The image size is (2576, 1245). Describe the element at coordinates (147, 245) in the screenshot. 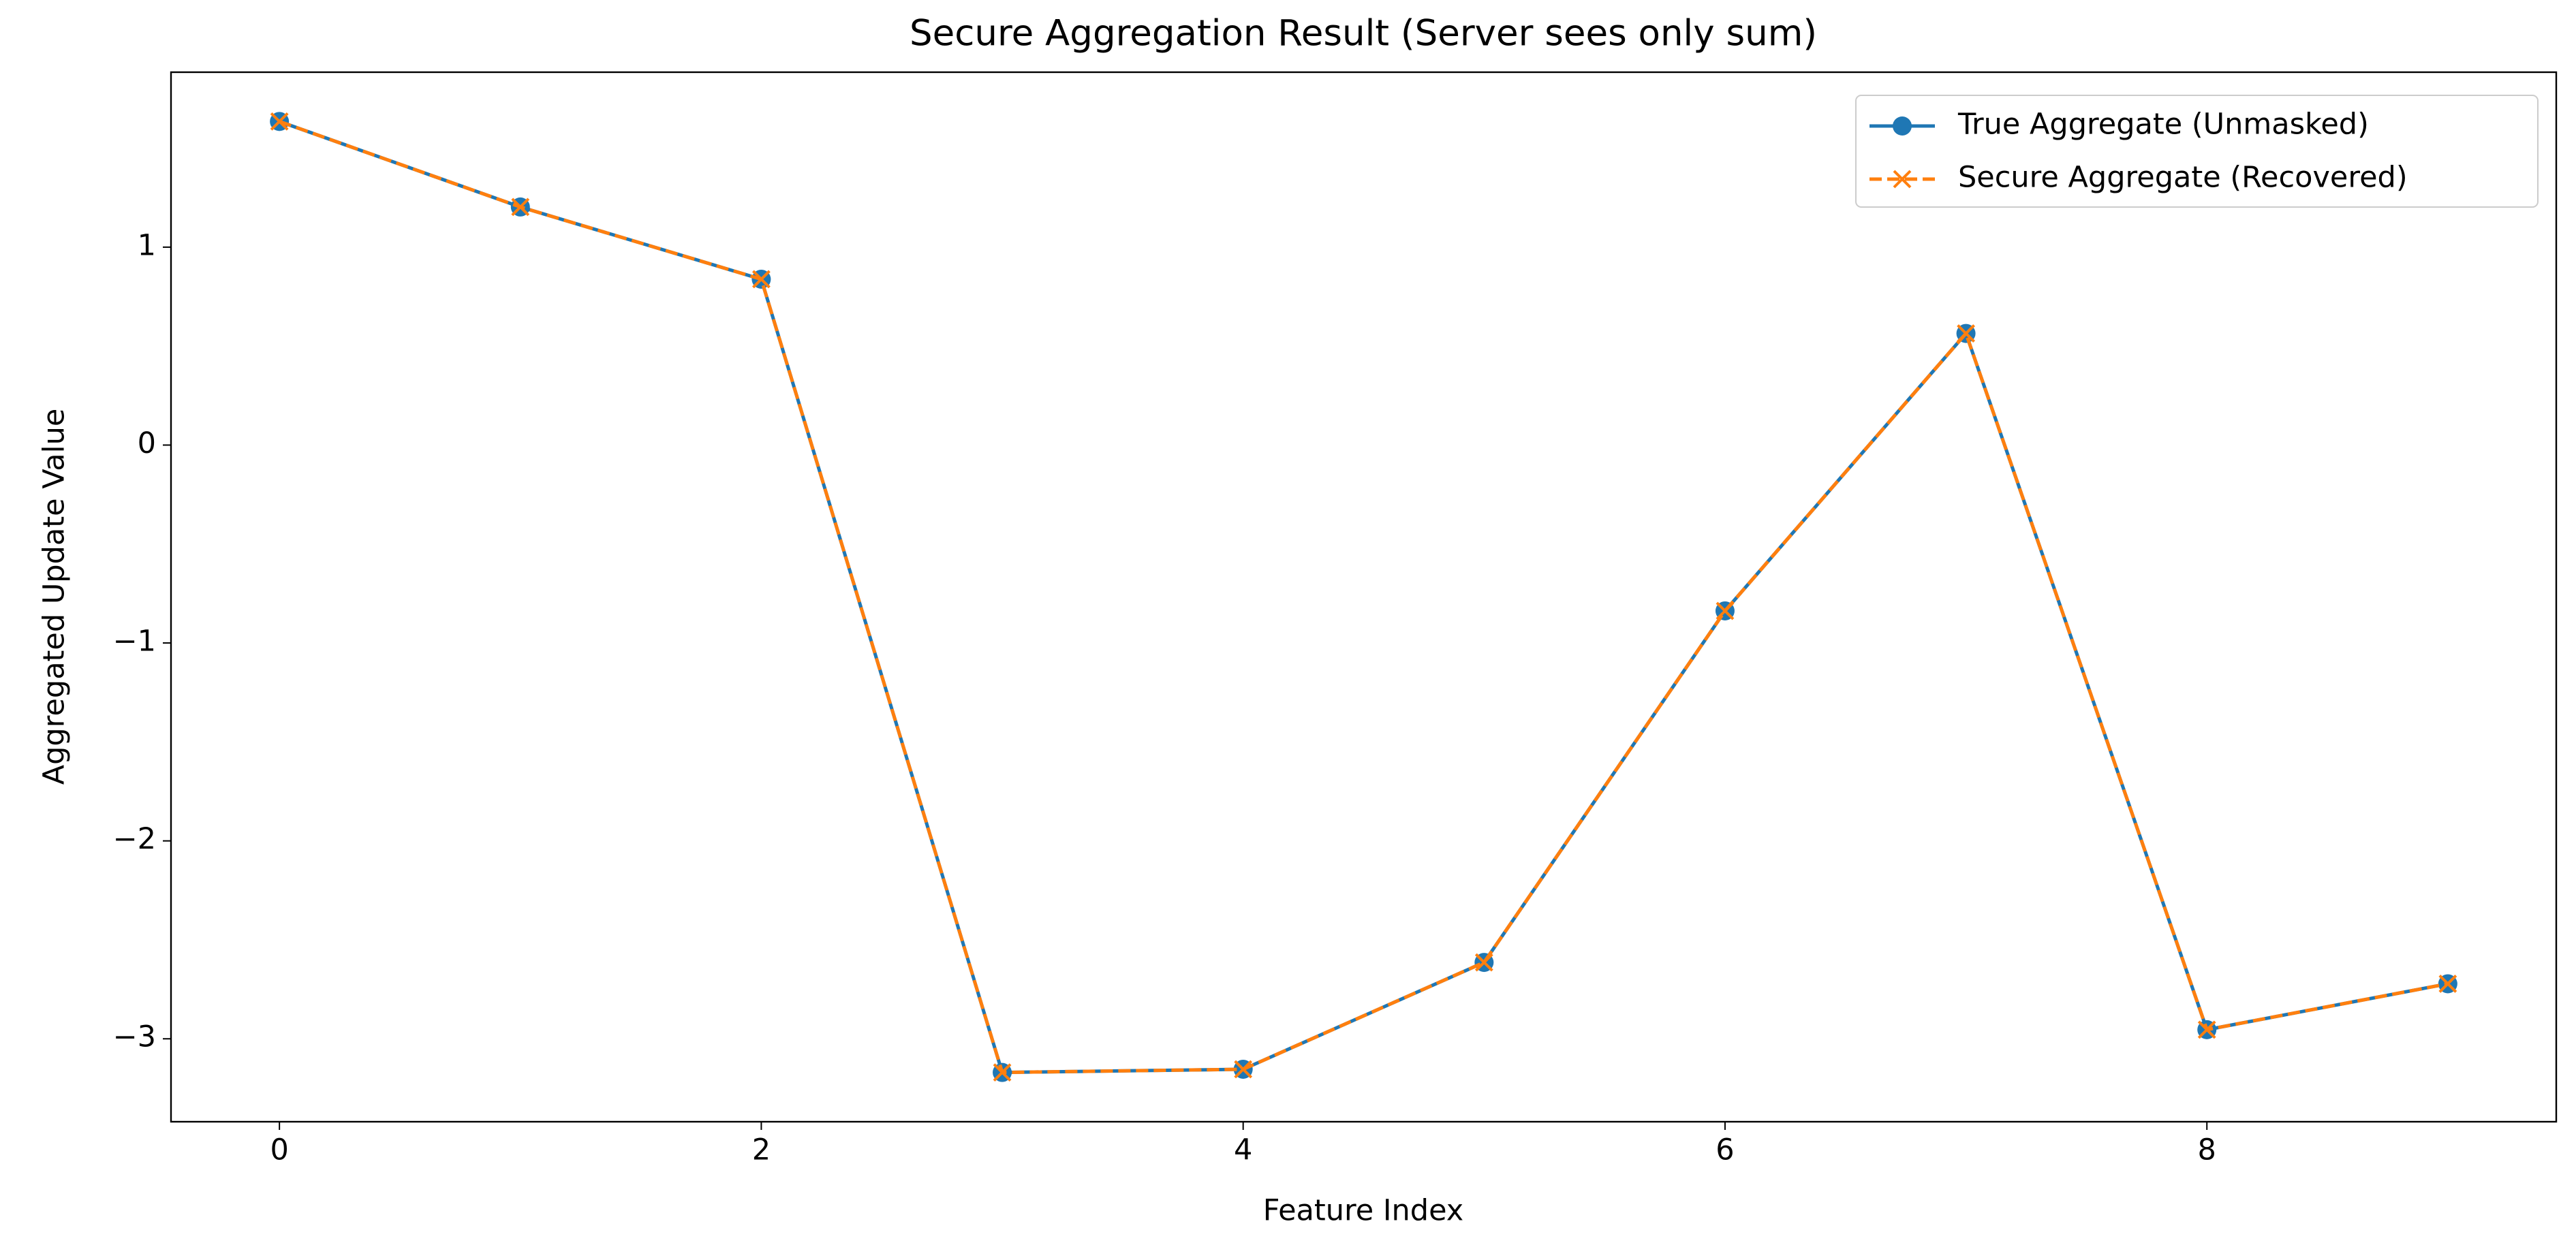

I see `y-tick-label: 1` at that location.